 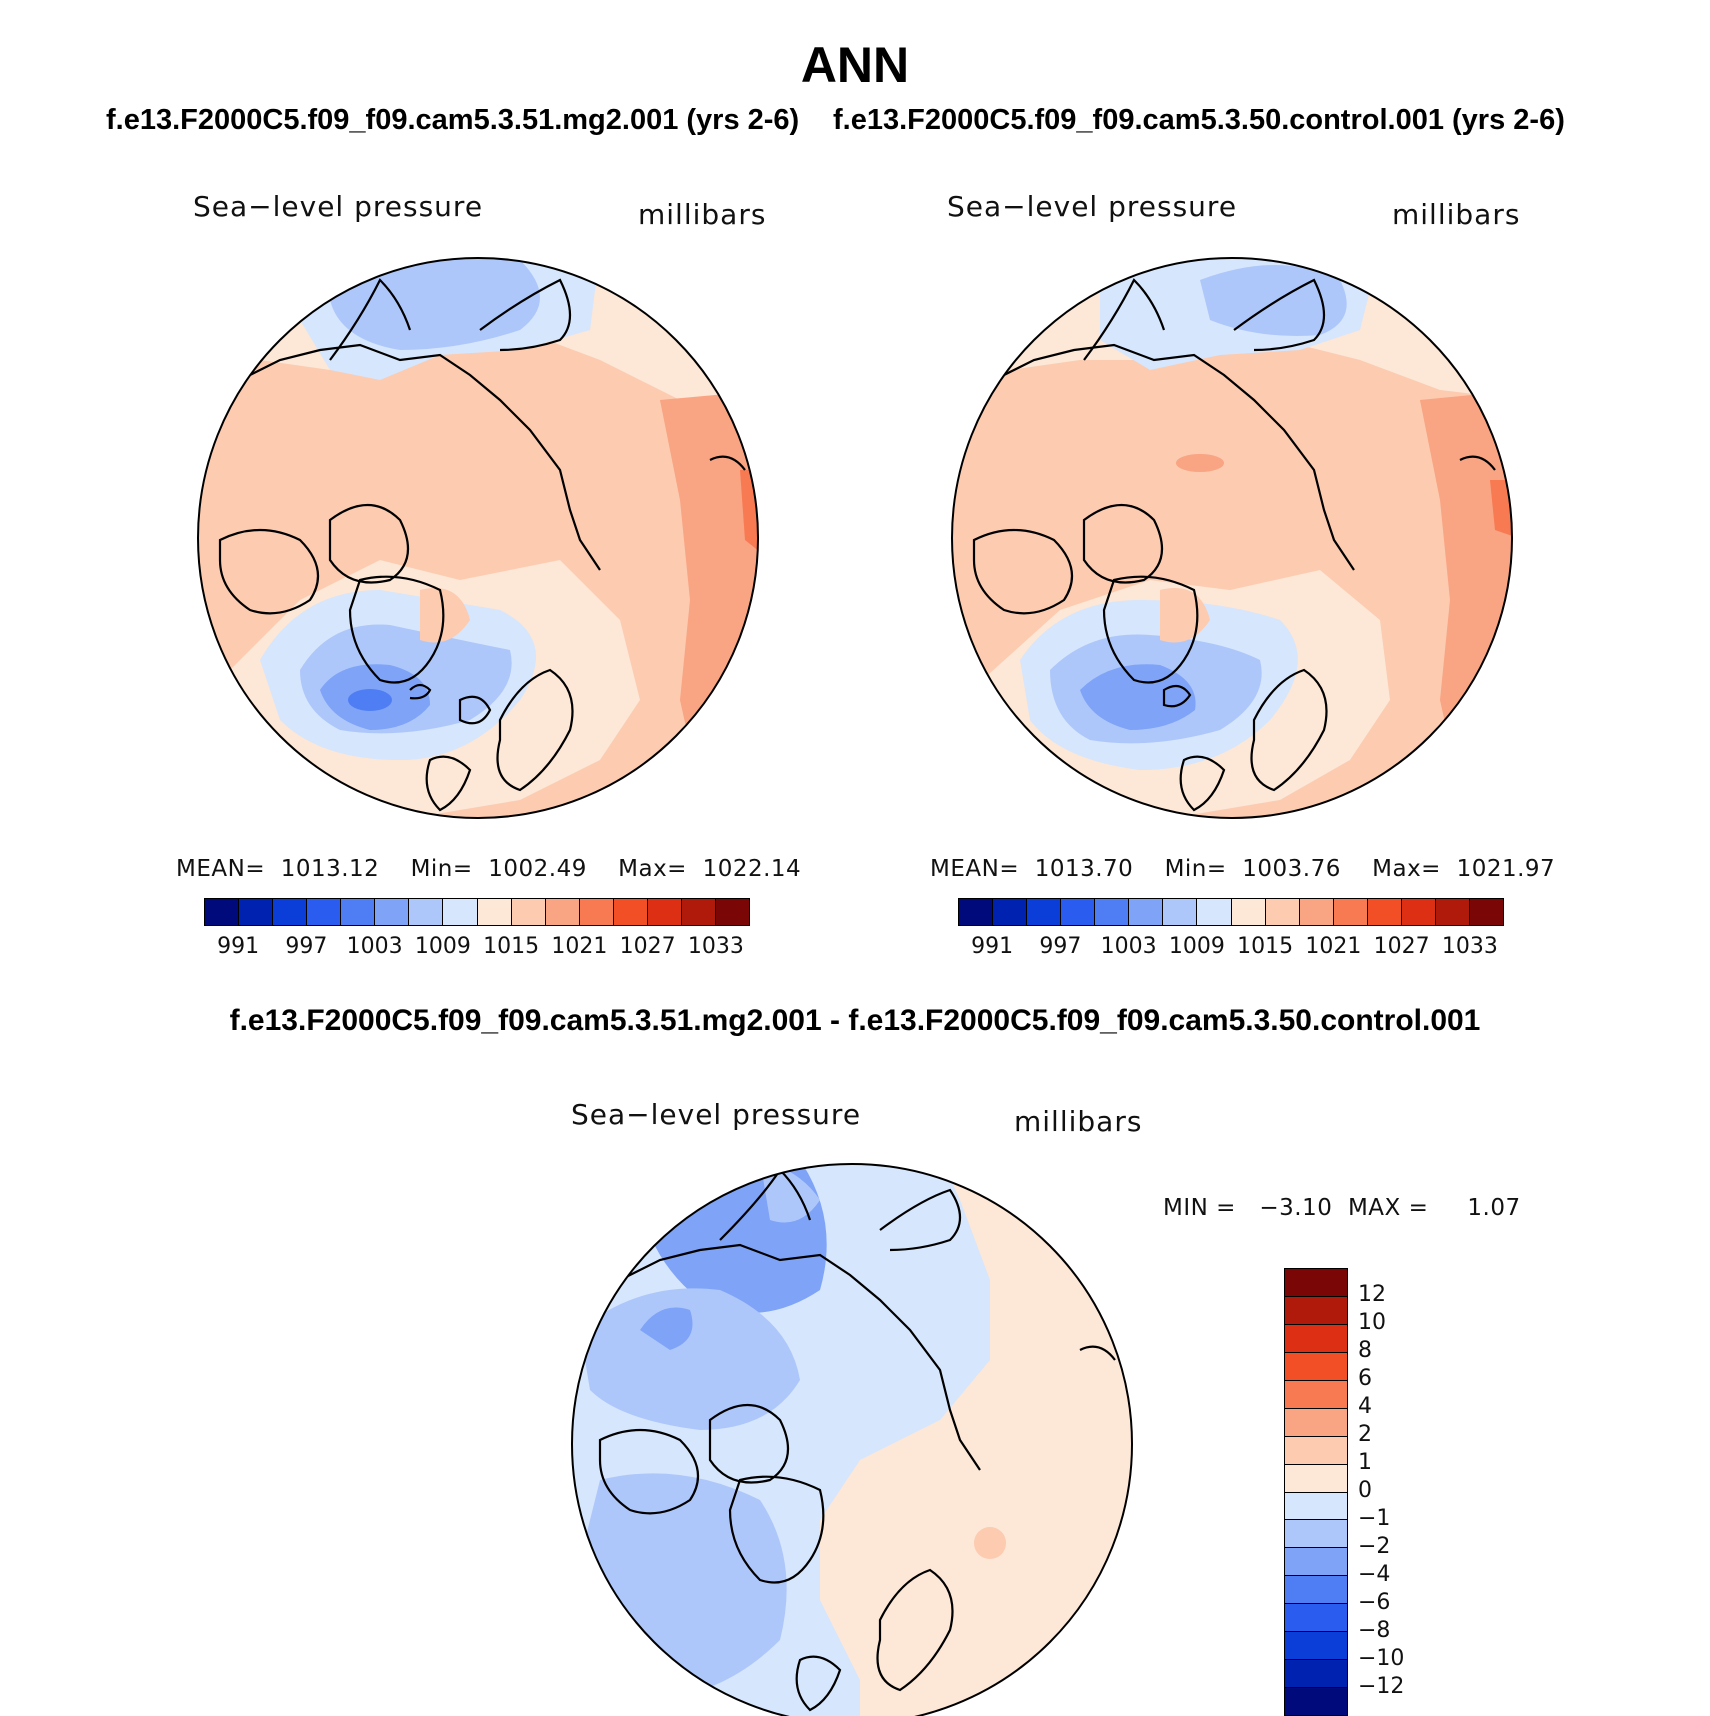 What do you see at coordinates (1078, 1121) in the screenshot?
I see `difference-units-label: millibars` at bounding box center [1078, 1121].